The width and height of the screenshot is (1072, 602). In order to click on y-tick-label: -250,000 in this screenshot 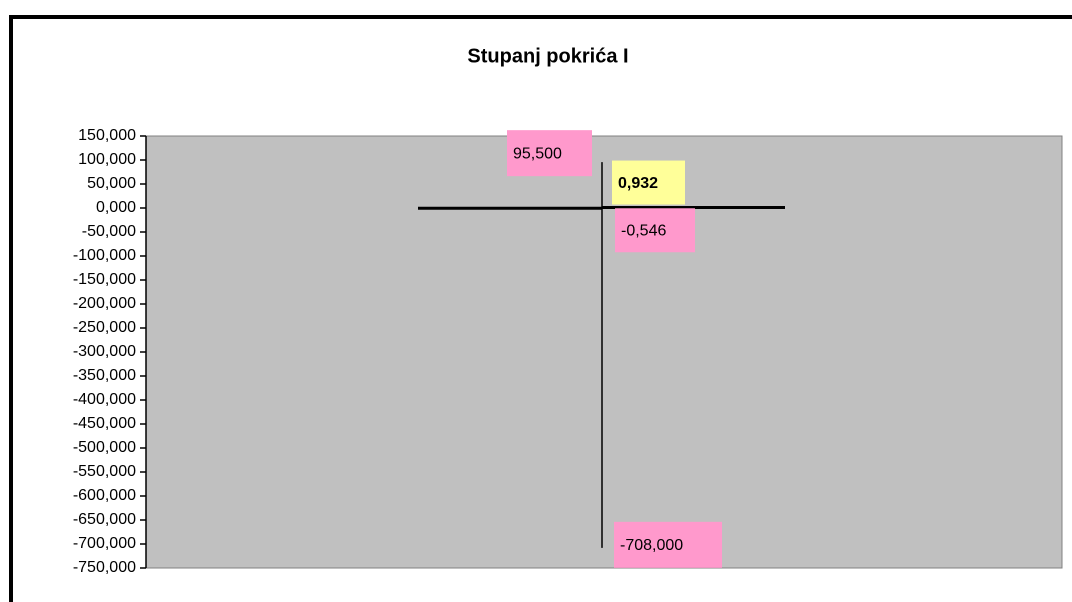, I will do `click(104, 327)`.